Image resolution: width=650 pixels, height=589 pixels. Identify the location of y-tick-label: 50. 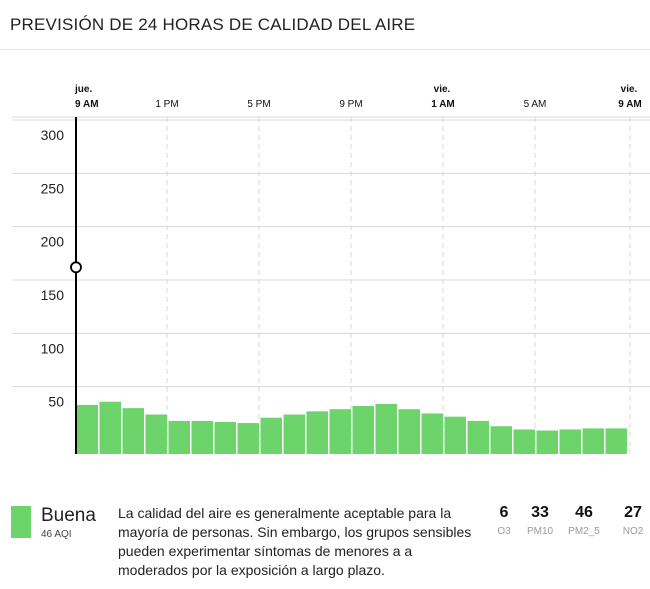
(56, 402).